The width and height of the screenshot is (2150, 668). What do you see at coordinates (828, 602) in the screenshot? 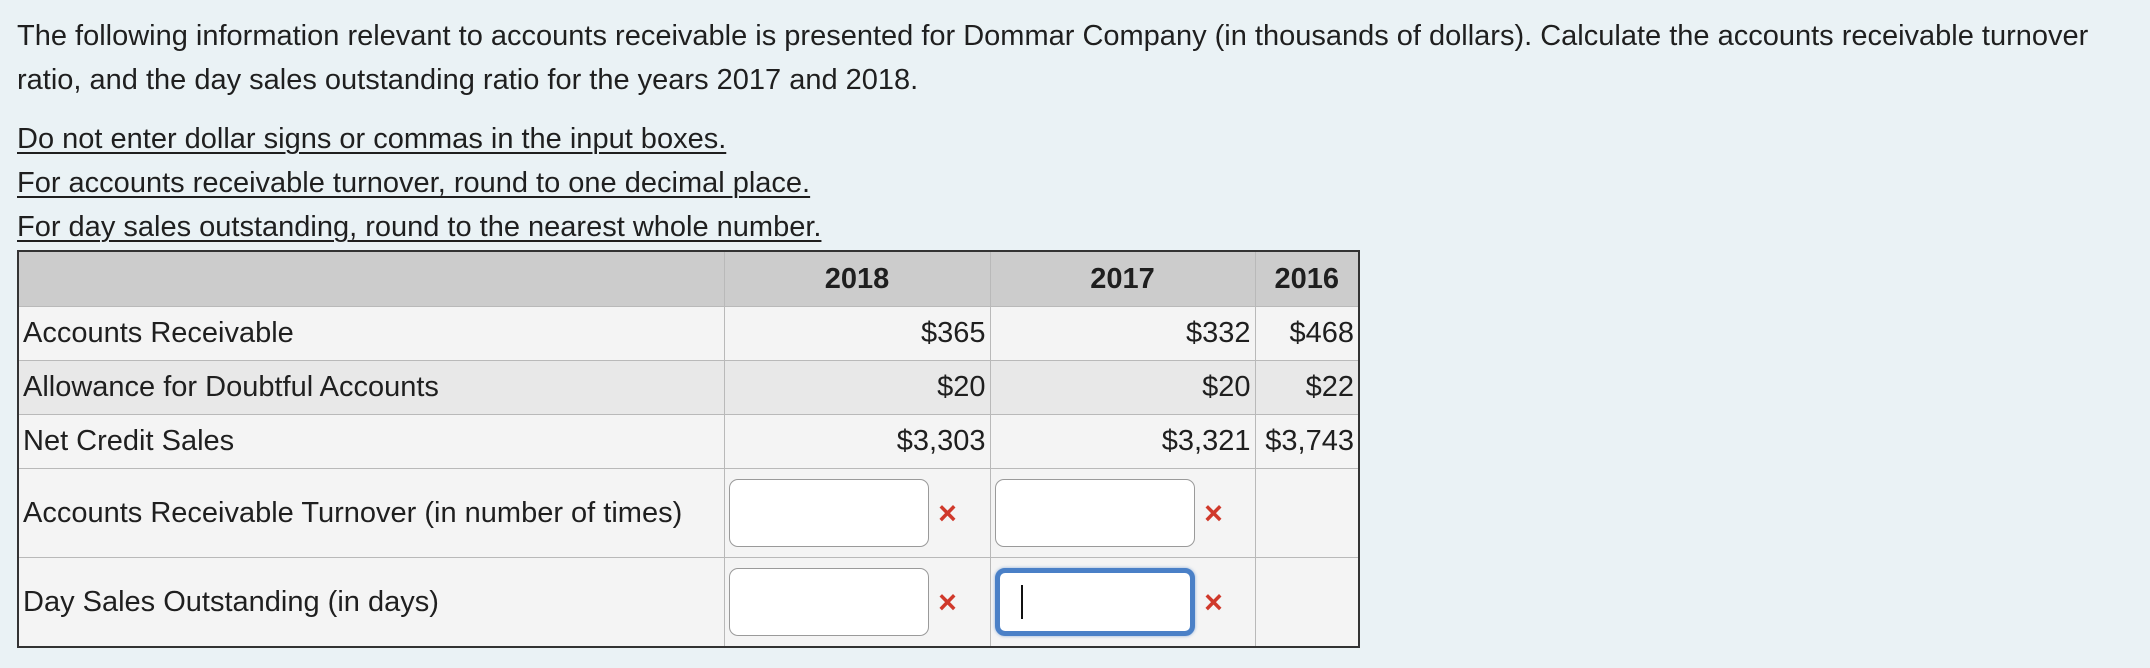
I see `dso-2018-input` at bounding box center [828, 602].